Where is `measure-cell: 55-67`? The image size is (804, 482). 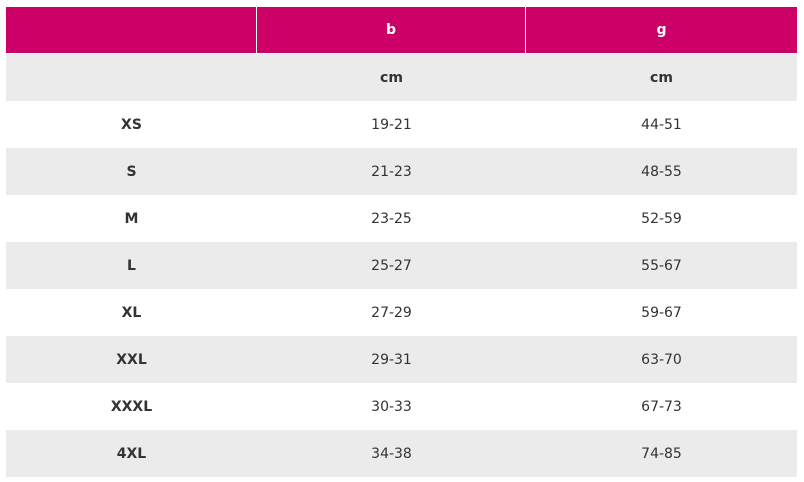
measure-cell: 55-67 is located at coordinates (661, 265).